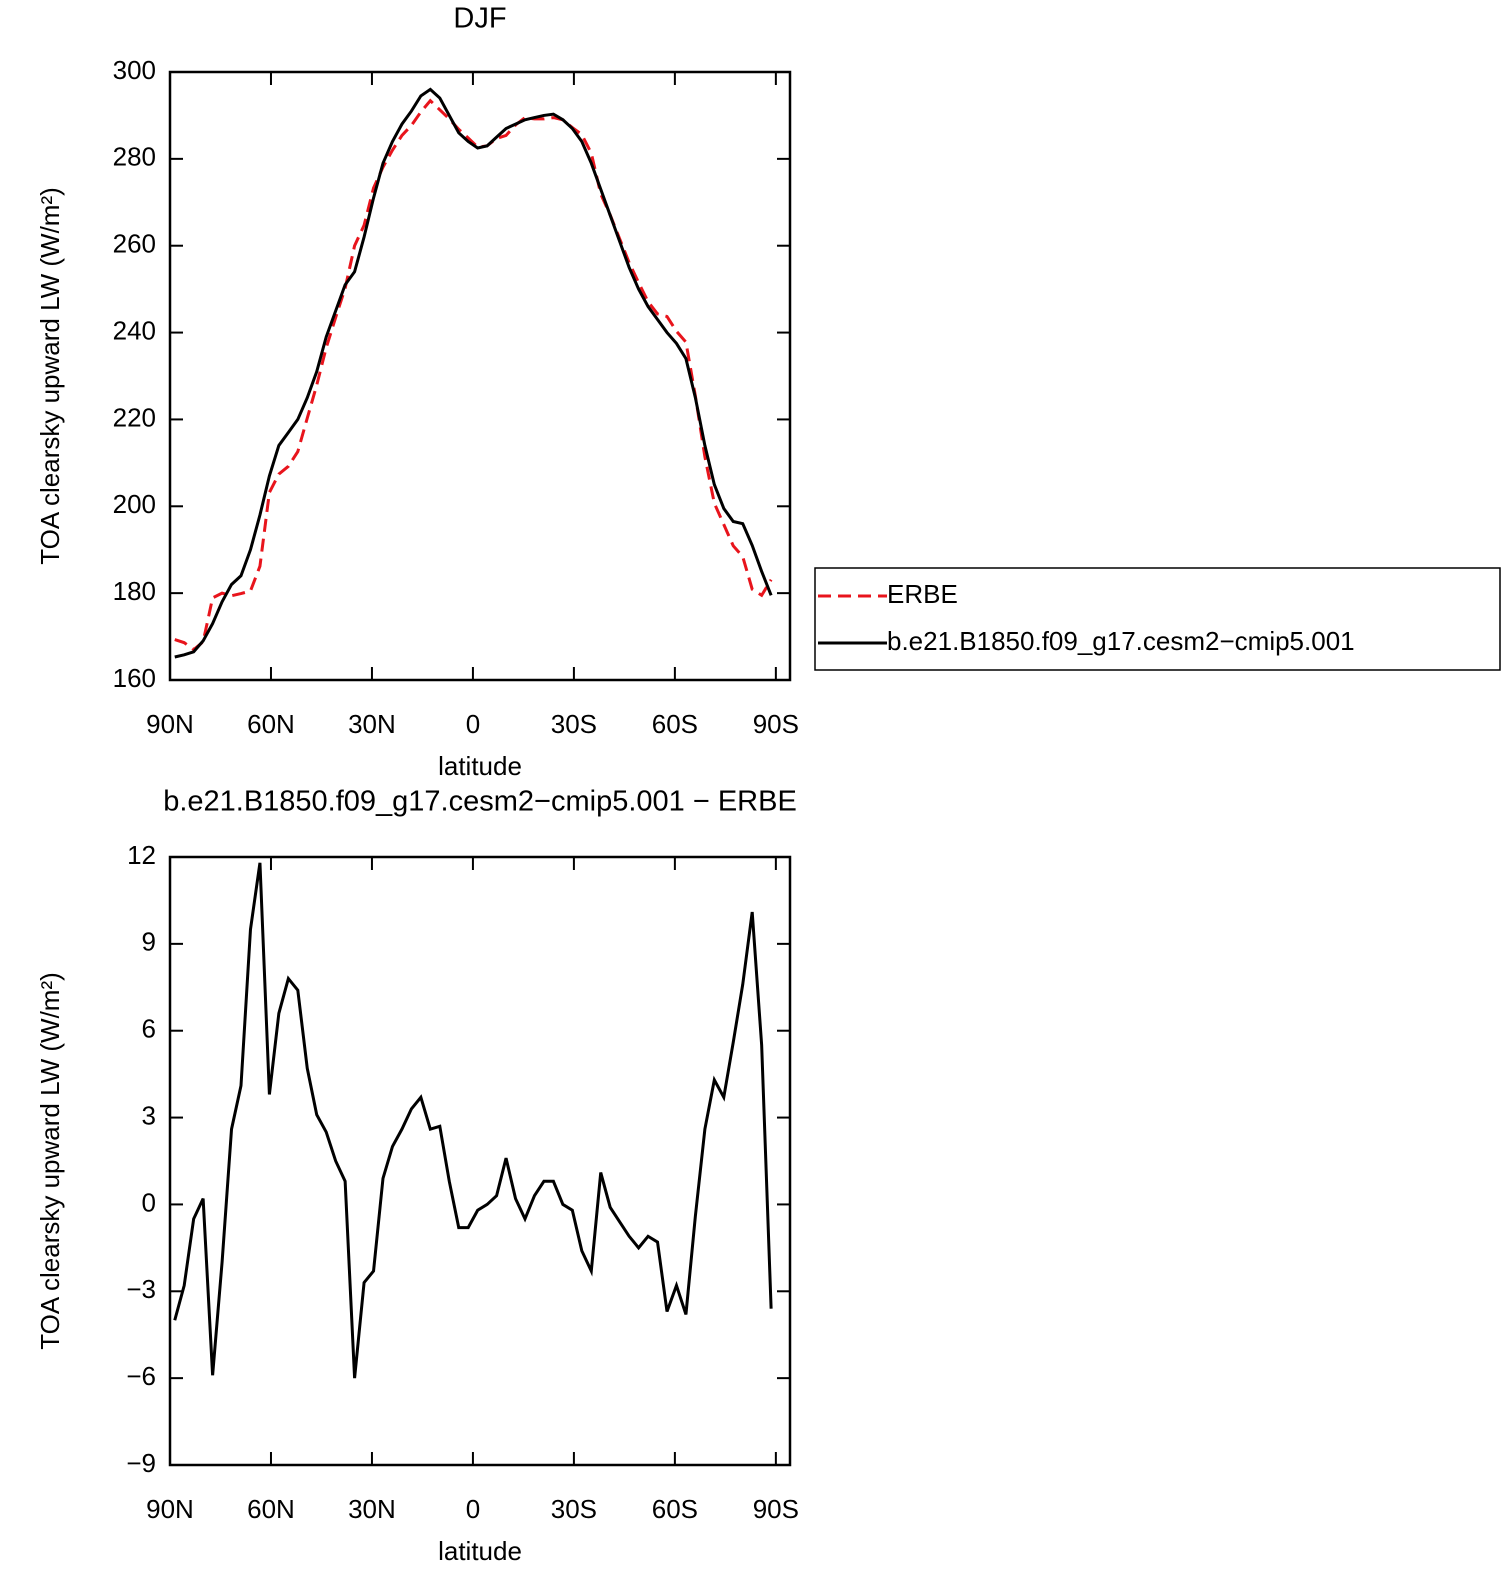 The height and width of the screenshot is (1571, 1511). What do you see at coordinates (134, 504) in the screenshot?
I see `y-tick-label: 200` at bounding box center [134, 504].